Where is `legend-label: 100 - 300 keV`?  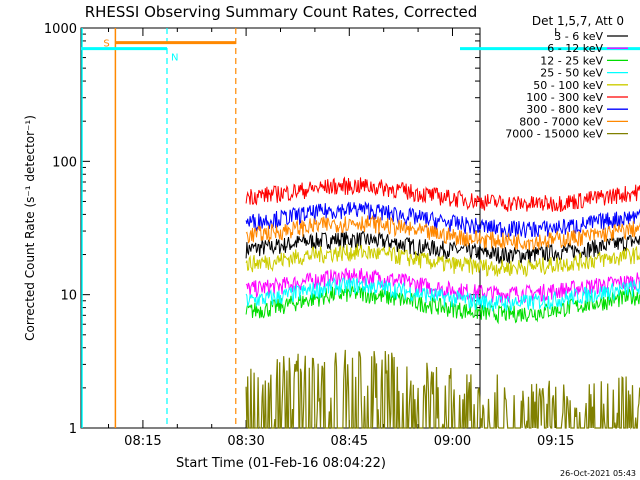
legend-label: 100 - 300 keV is located at coordinates (564, 97).